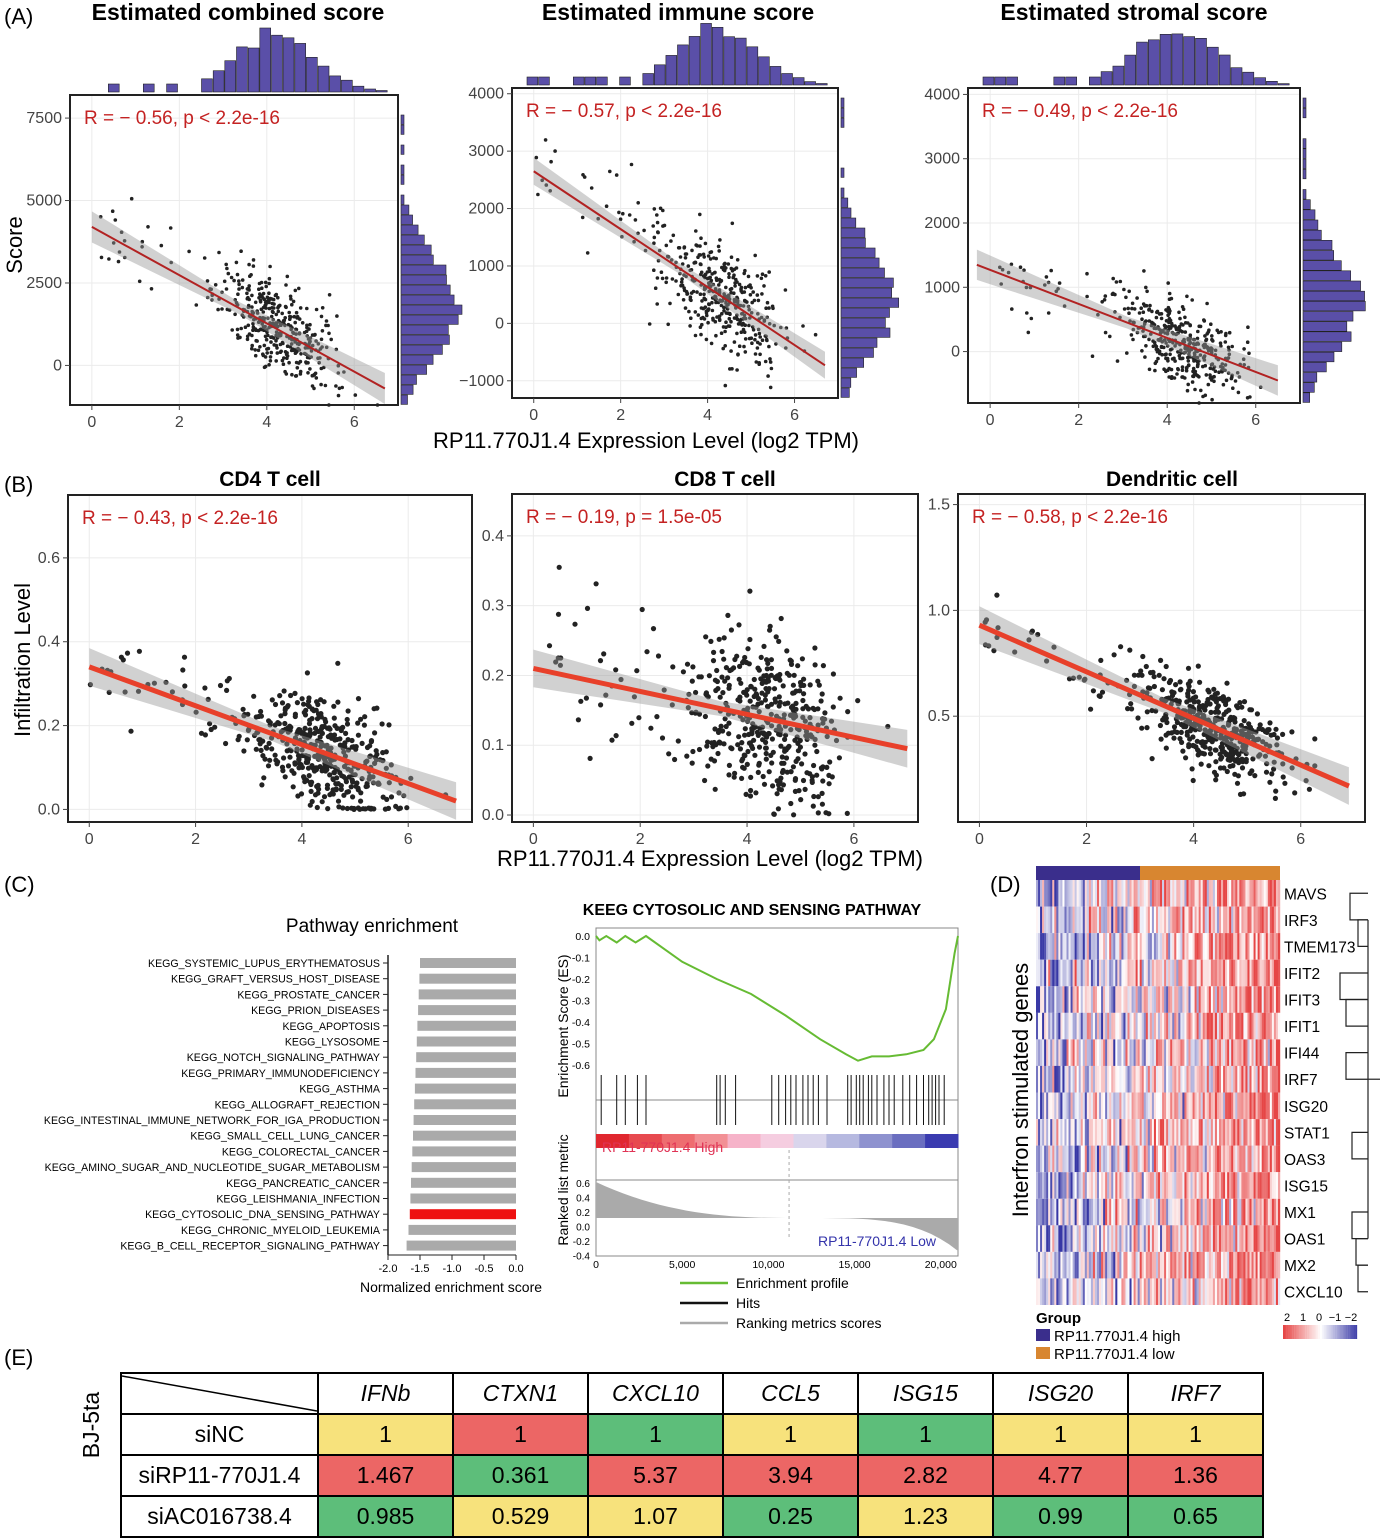  I want to click on gsea-ylabel-top: Enrichment Score (ES), so click(563, 1025).